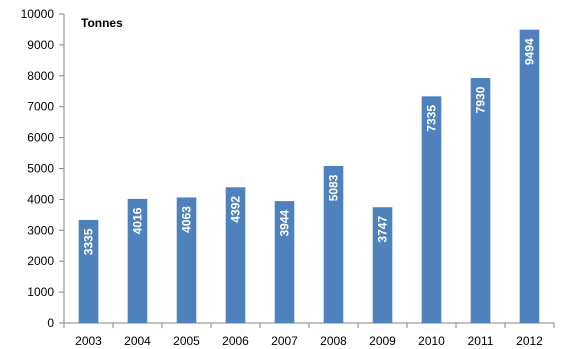 The height and width of the screenshot is (349, 562). I want to click on bar-value-label: 3335, so click(89, 241).